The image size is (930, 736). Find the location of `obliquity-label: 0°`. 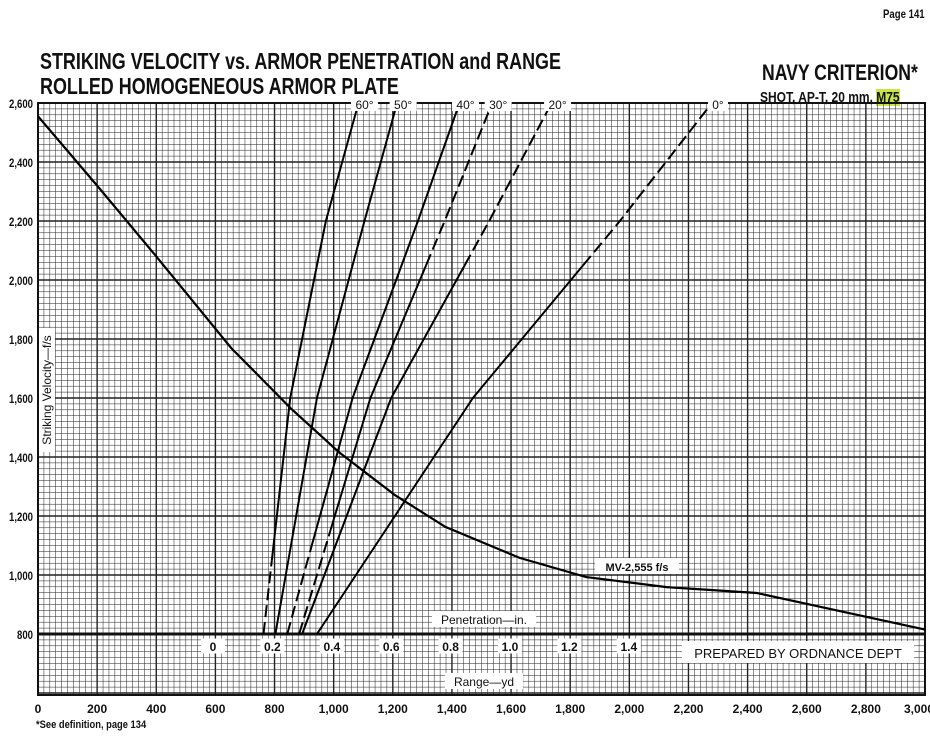

obliquity-label: 0° is located at coordinates (718, 105).